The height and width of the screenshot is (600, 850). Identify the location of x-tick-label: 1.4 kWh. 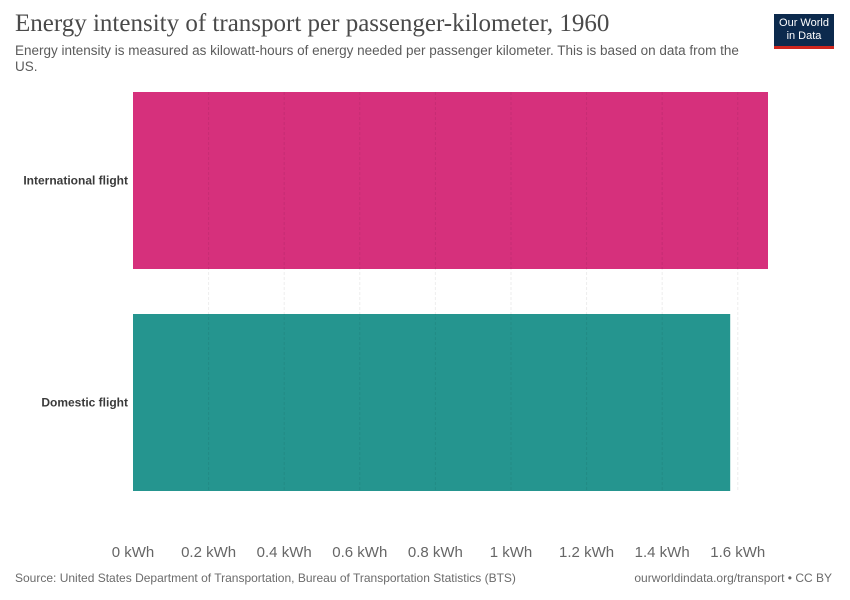
(662, 552).